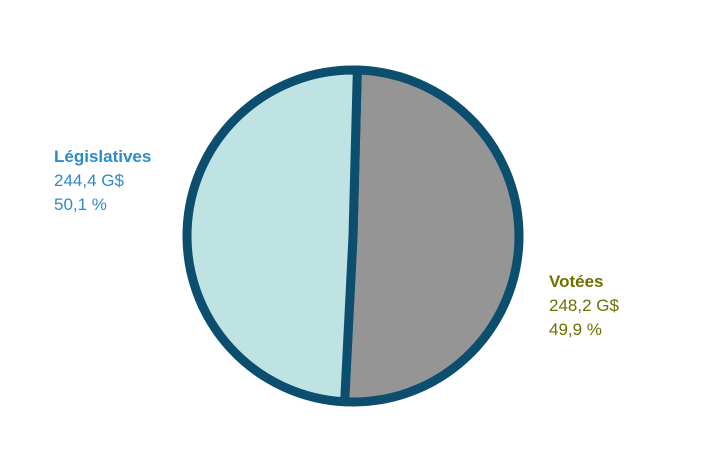 The width and height of the screenshot is (707, 466). What do you see at coordinates (89, 180) in the screenshot?
I see `slice-amount-legislatives: 244,4 G$` at bounding box center [89, 180].